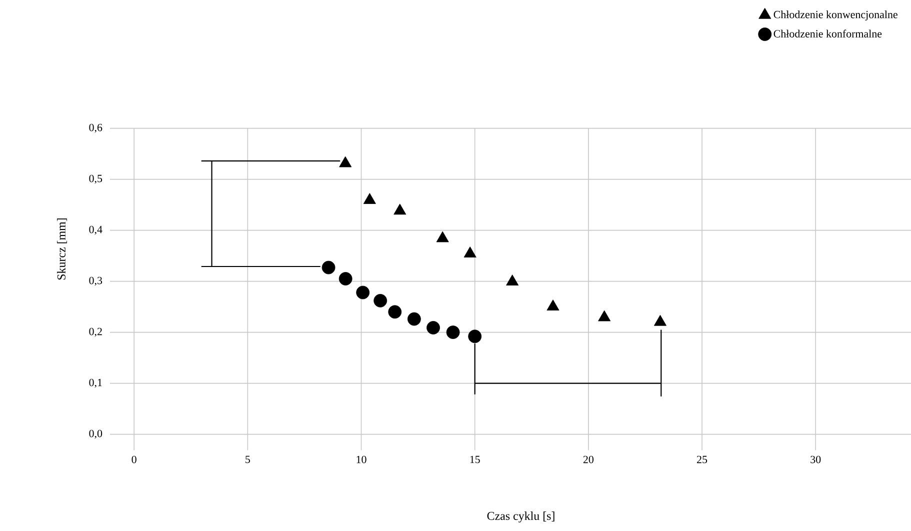  I want to click on y-tick-label: 0,3, so click(95, 281).